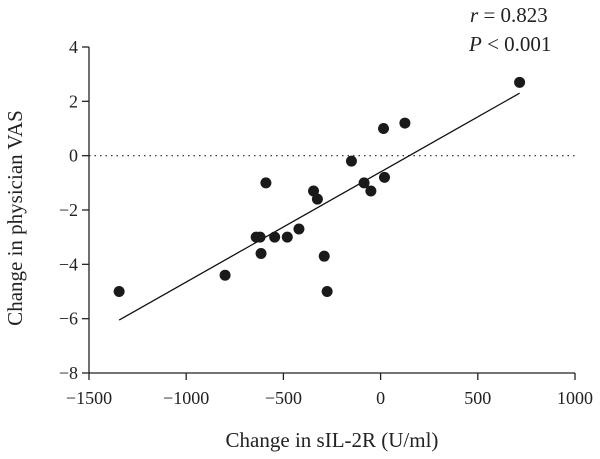 Image resolution: width=600 pixels, height=459 pixels. What do you see at coordinates (575, 398) in the screenshot?
I see `x-tick-label: 1000` at bounding box center [575, 398].